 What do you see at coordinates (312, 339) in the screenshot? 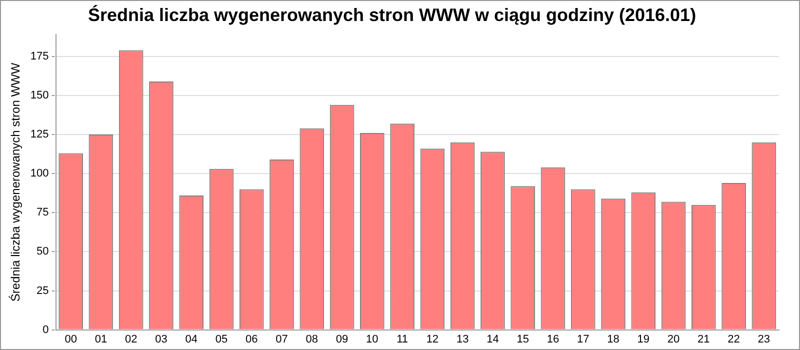
I see `x-tick-label: 08` at bounding box center [312, 339].